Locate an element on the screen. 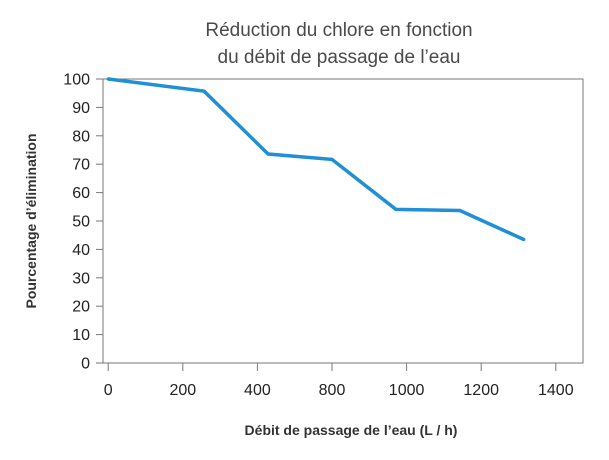 This screenshot has width=609, height=460. y-tick-label: 90 is located at coordinates (81, 108).